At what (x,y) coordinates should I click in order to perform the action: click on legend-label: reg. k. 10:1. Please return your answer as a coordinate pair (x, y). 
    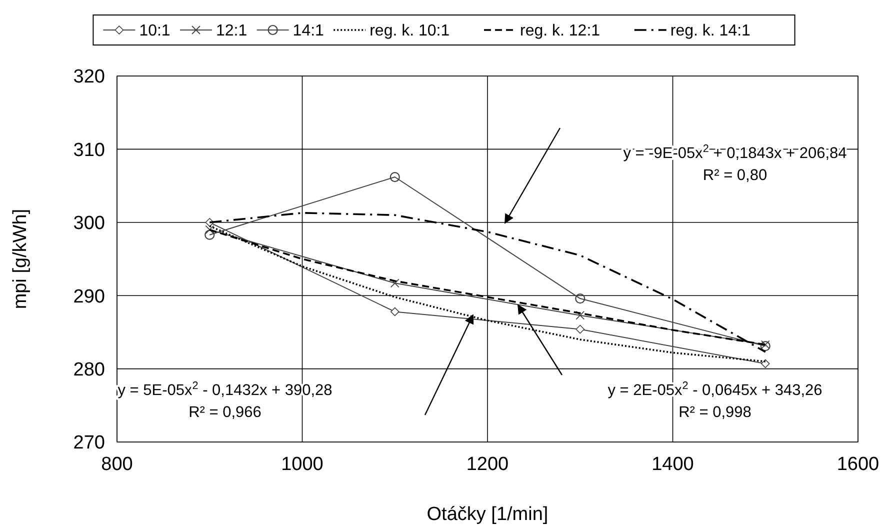
    Looking at the image, I should click on (410, 31).